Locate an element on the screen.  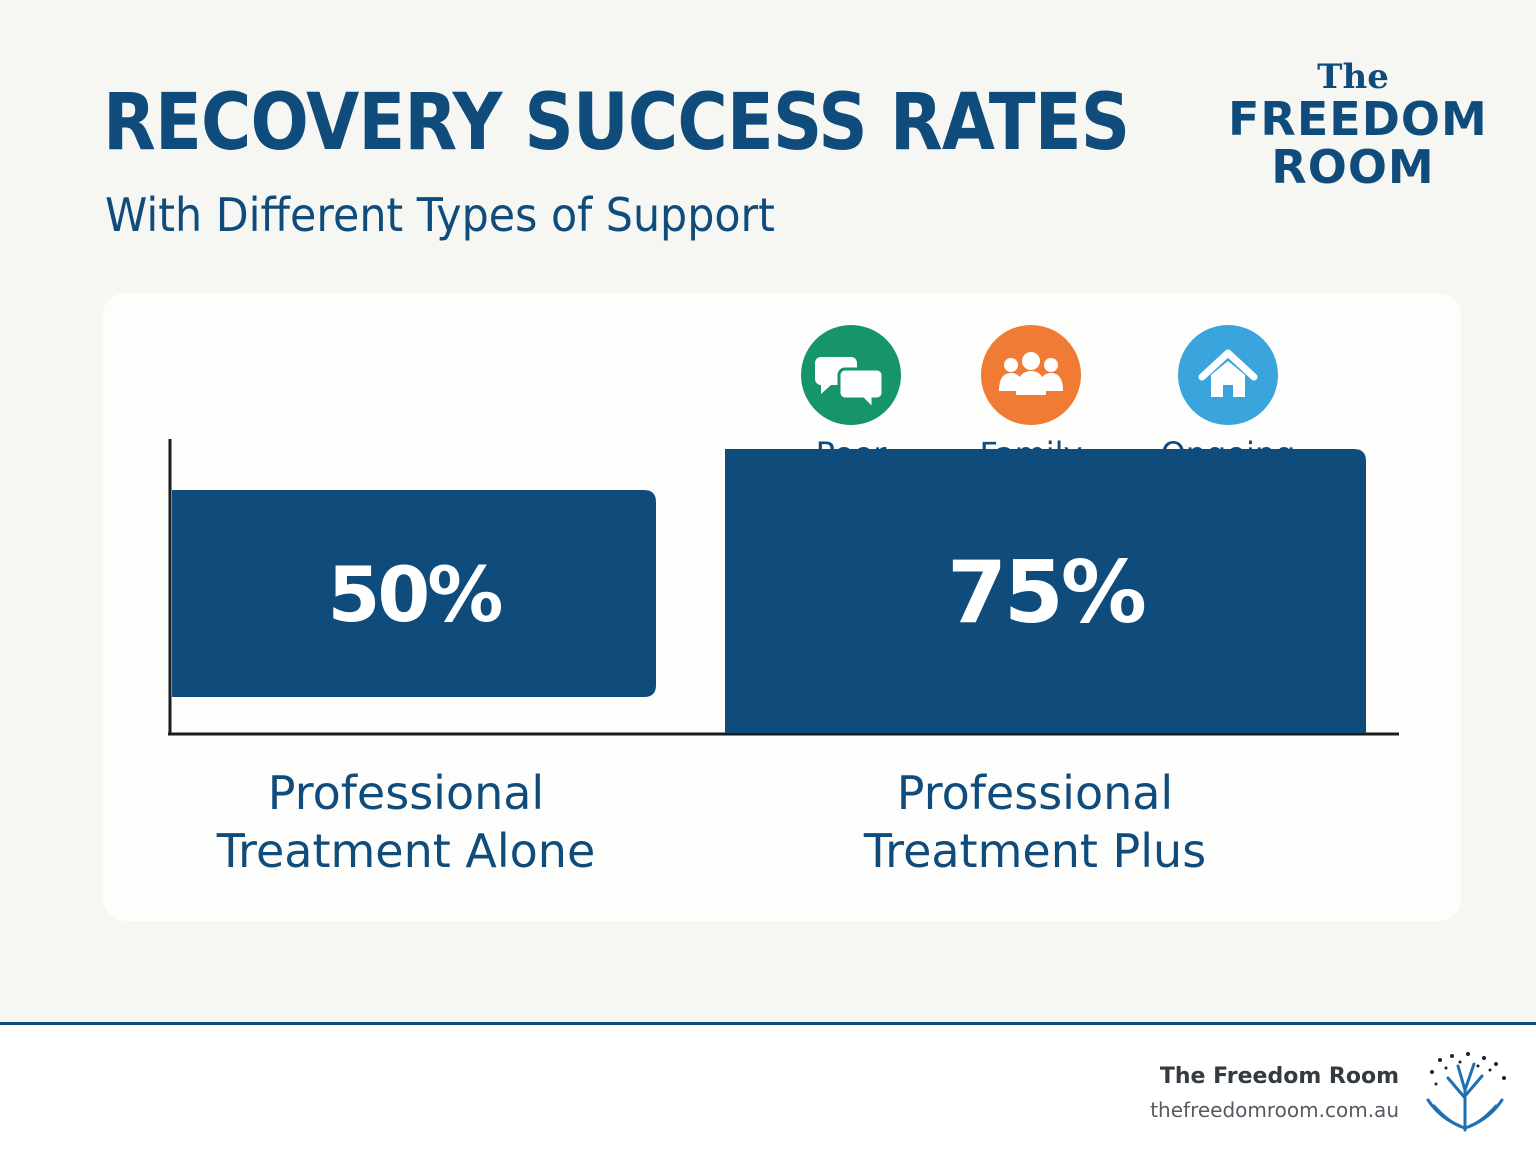
category-label-2-line-1: Professional is located at coordinates (1035, 793).